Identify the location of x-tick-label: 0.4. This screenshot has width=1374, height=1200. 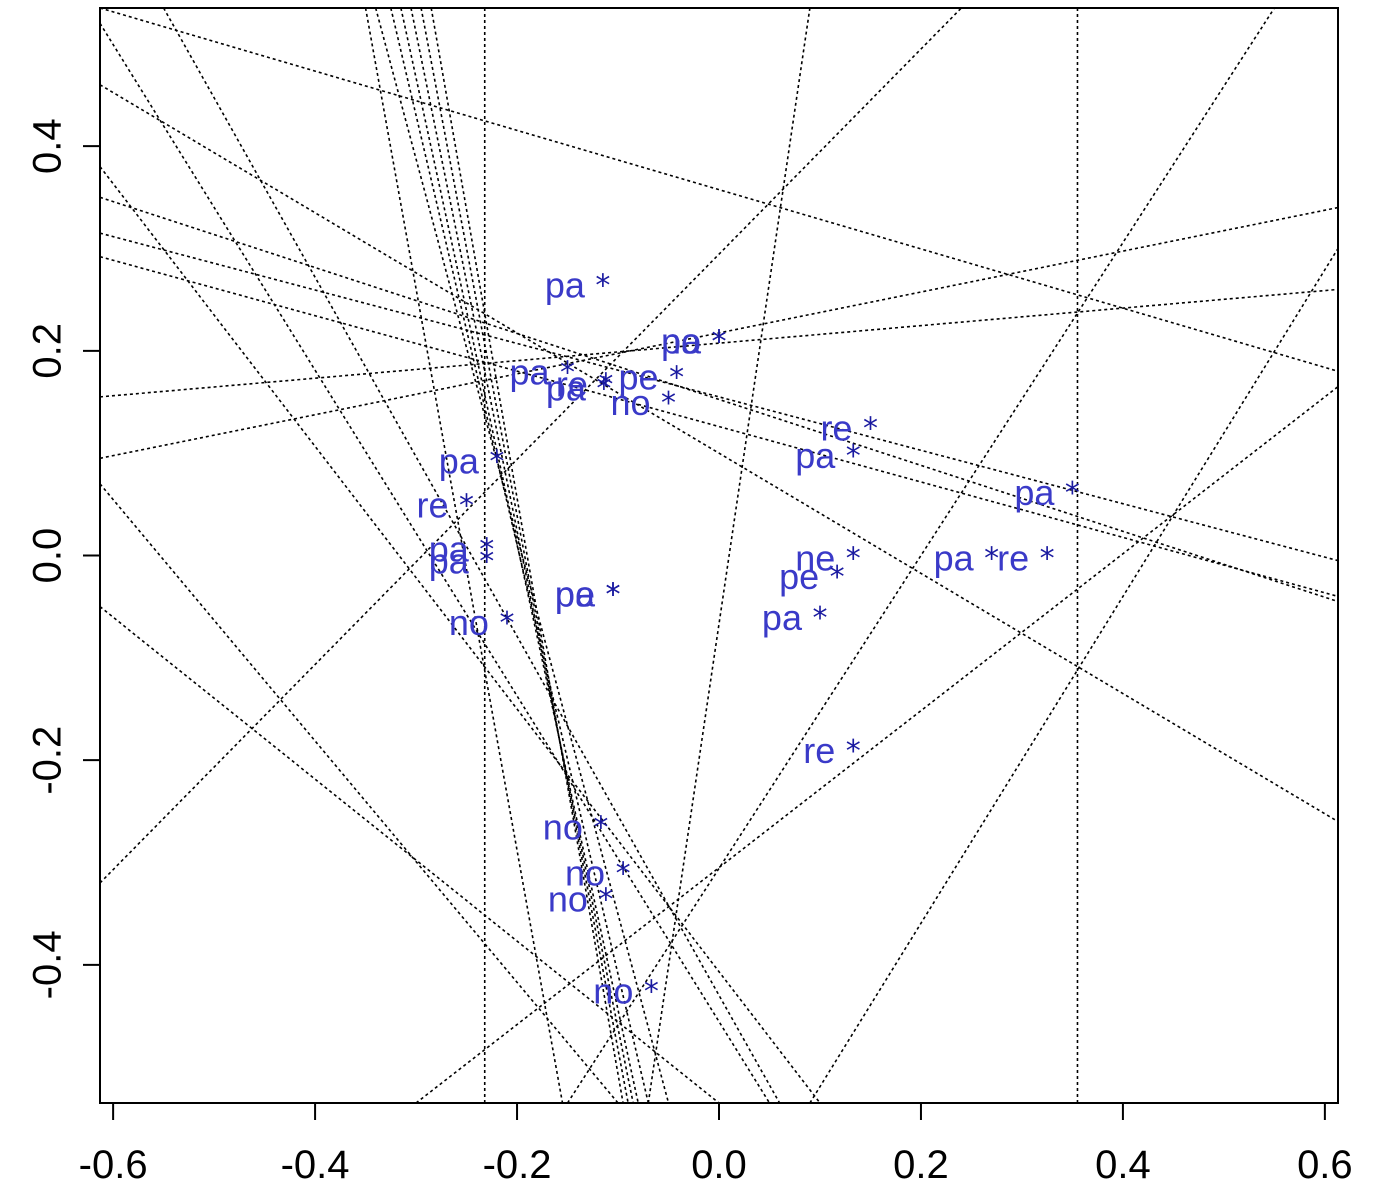
(1123, 1165).